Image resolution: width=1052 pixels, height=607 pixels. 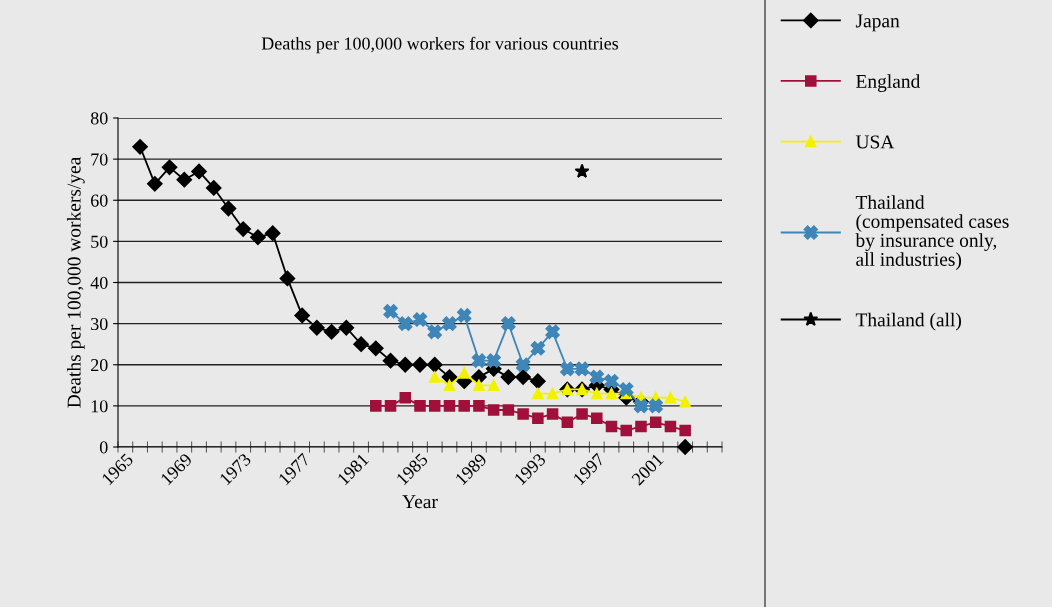 What do you see at coordinates (99, 365) in the screenshot?
I see `y-tick-label: 20` at bounding box center [99, 365].